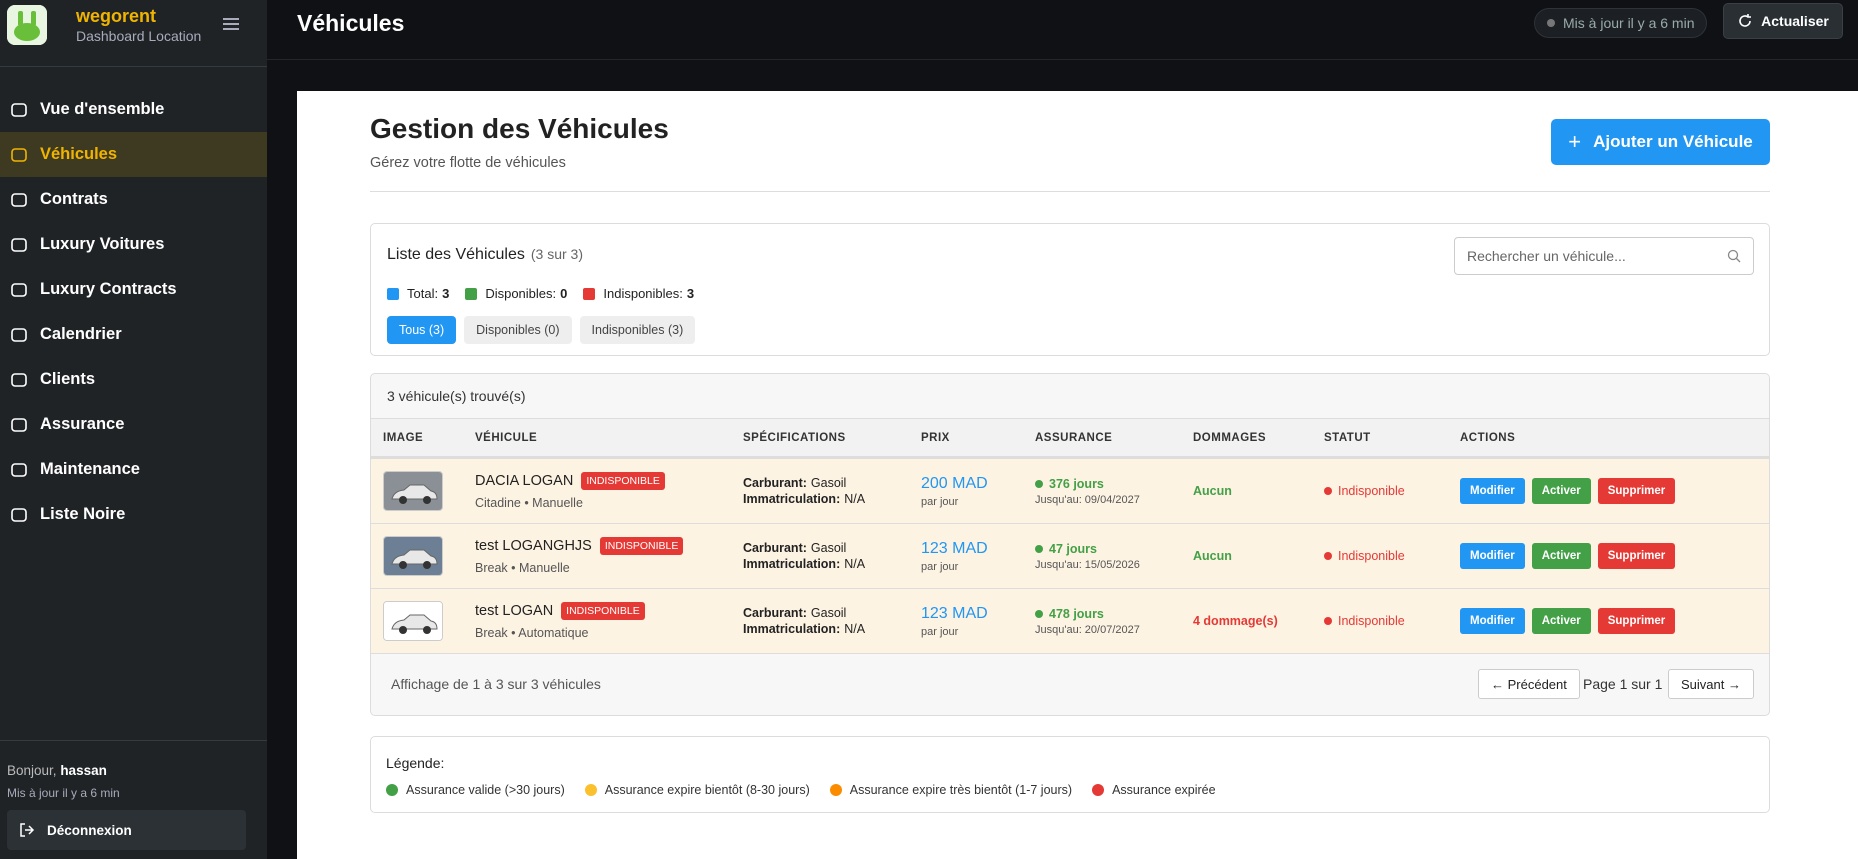 This screenshot has height=859, width=1858. I want to click on vehicle-sub: Break • Manuelle, so click(522, 568).